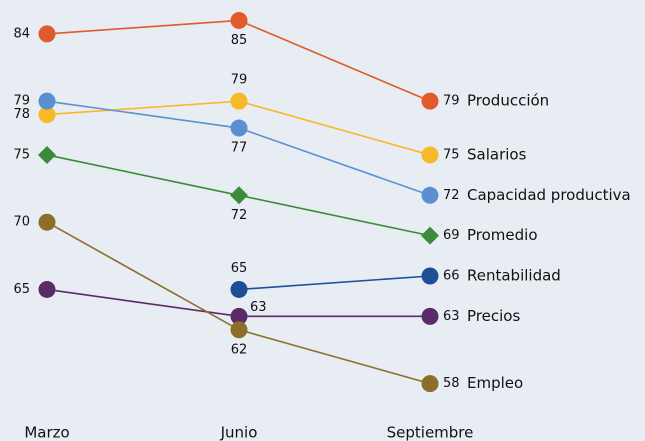 The height and width of the screenshot is (441, 645). Describe the element at coordinates (502, 235) in the screenshot. I see `series-name: Promedio` at that location.